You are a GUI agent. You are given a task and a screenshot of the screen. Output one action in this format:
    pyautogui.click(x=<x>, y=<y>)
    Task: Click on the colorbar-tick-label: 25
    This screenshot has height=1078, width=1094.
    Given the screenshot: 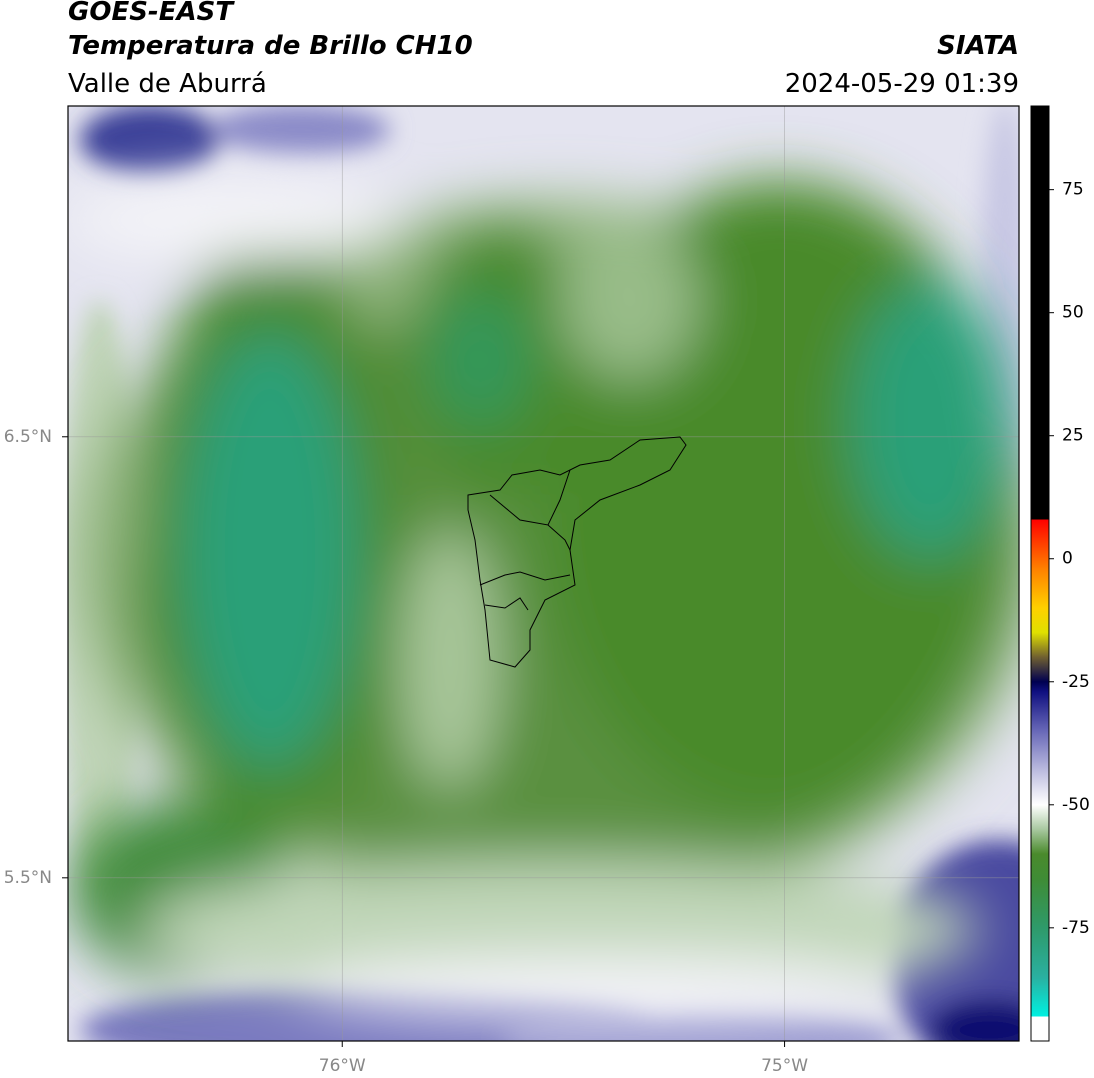 What is the action you would take?
    pyautogui.click(x=1073, y=436)
    